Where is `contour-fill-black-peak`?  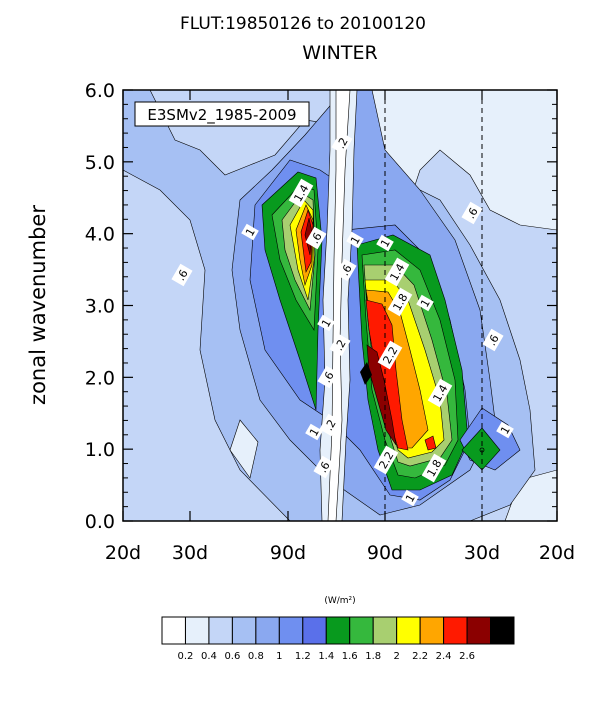 contour-fill-black-peak is located at coordinates (366, 373).